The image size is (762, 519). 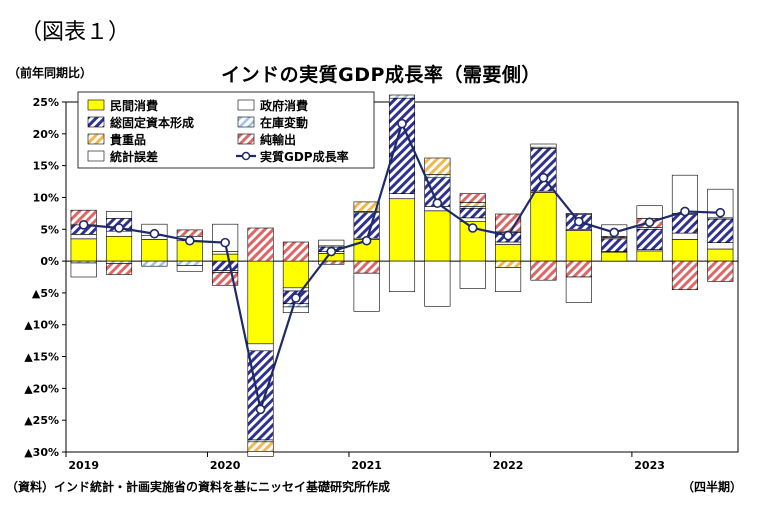 I want to click on legend-item: 民間消費, so click(x=122, y=105).